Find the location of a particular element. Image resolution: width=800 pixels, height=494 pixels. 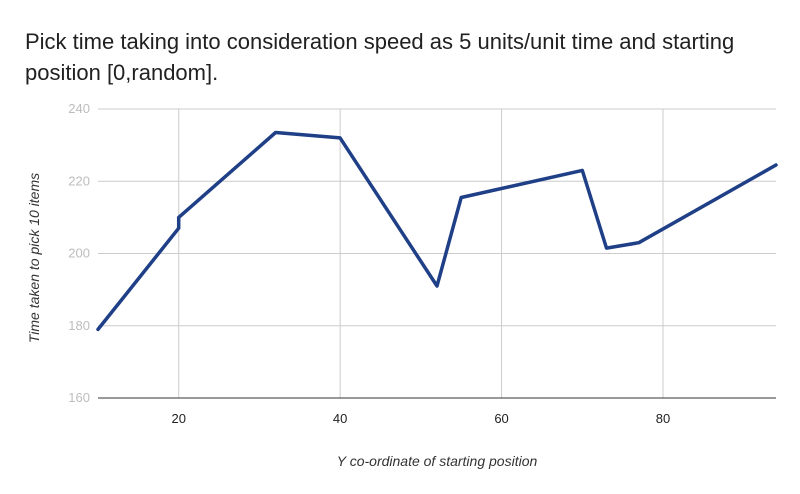

x-axis-title: Y co-ordinate of starting position is located at coordinates (437, 461).